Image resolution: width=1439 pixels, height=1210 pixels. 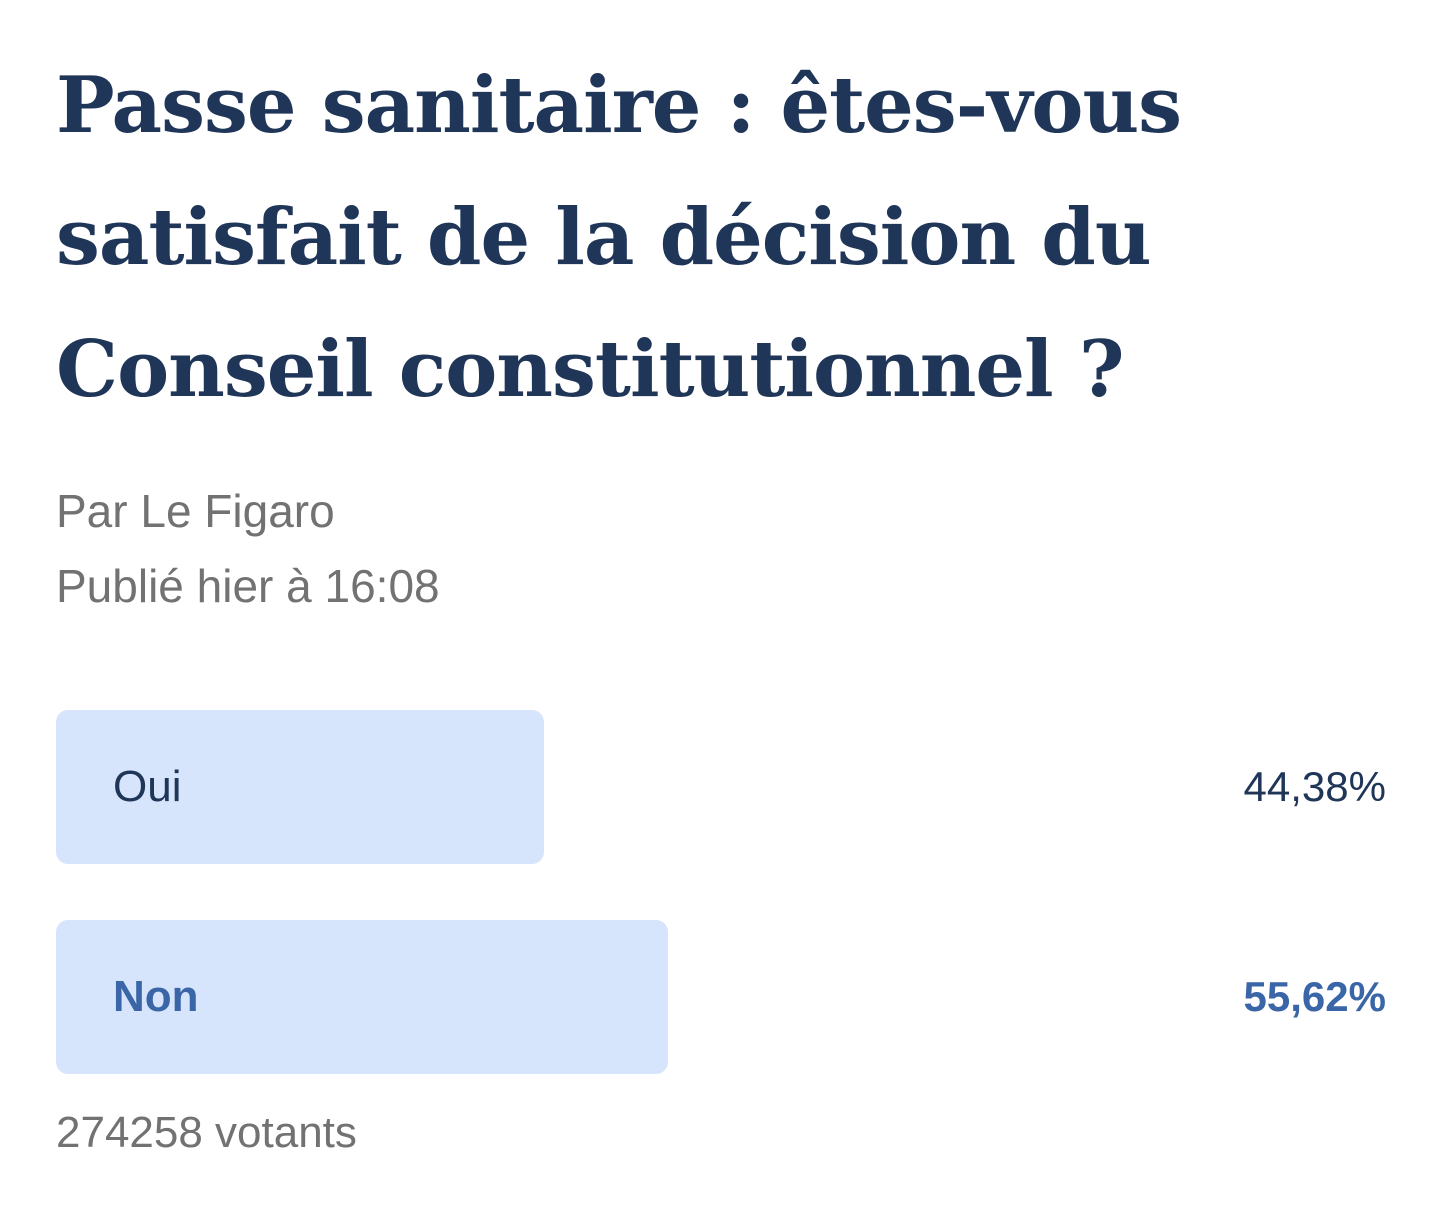 What do you see at coordinates (156, 996) in the screenshot?
I see `poll-option-label: Non` at bounding box center [156, 996].